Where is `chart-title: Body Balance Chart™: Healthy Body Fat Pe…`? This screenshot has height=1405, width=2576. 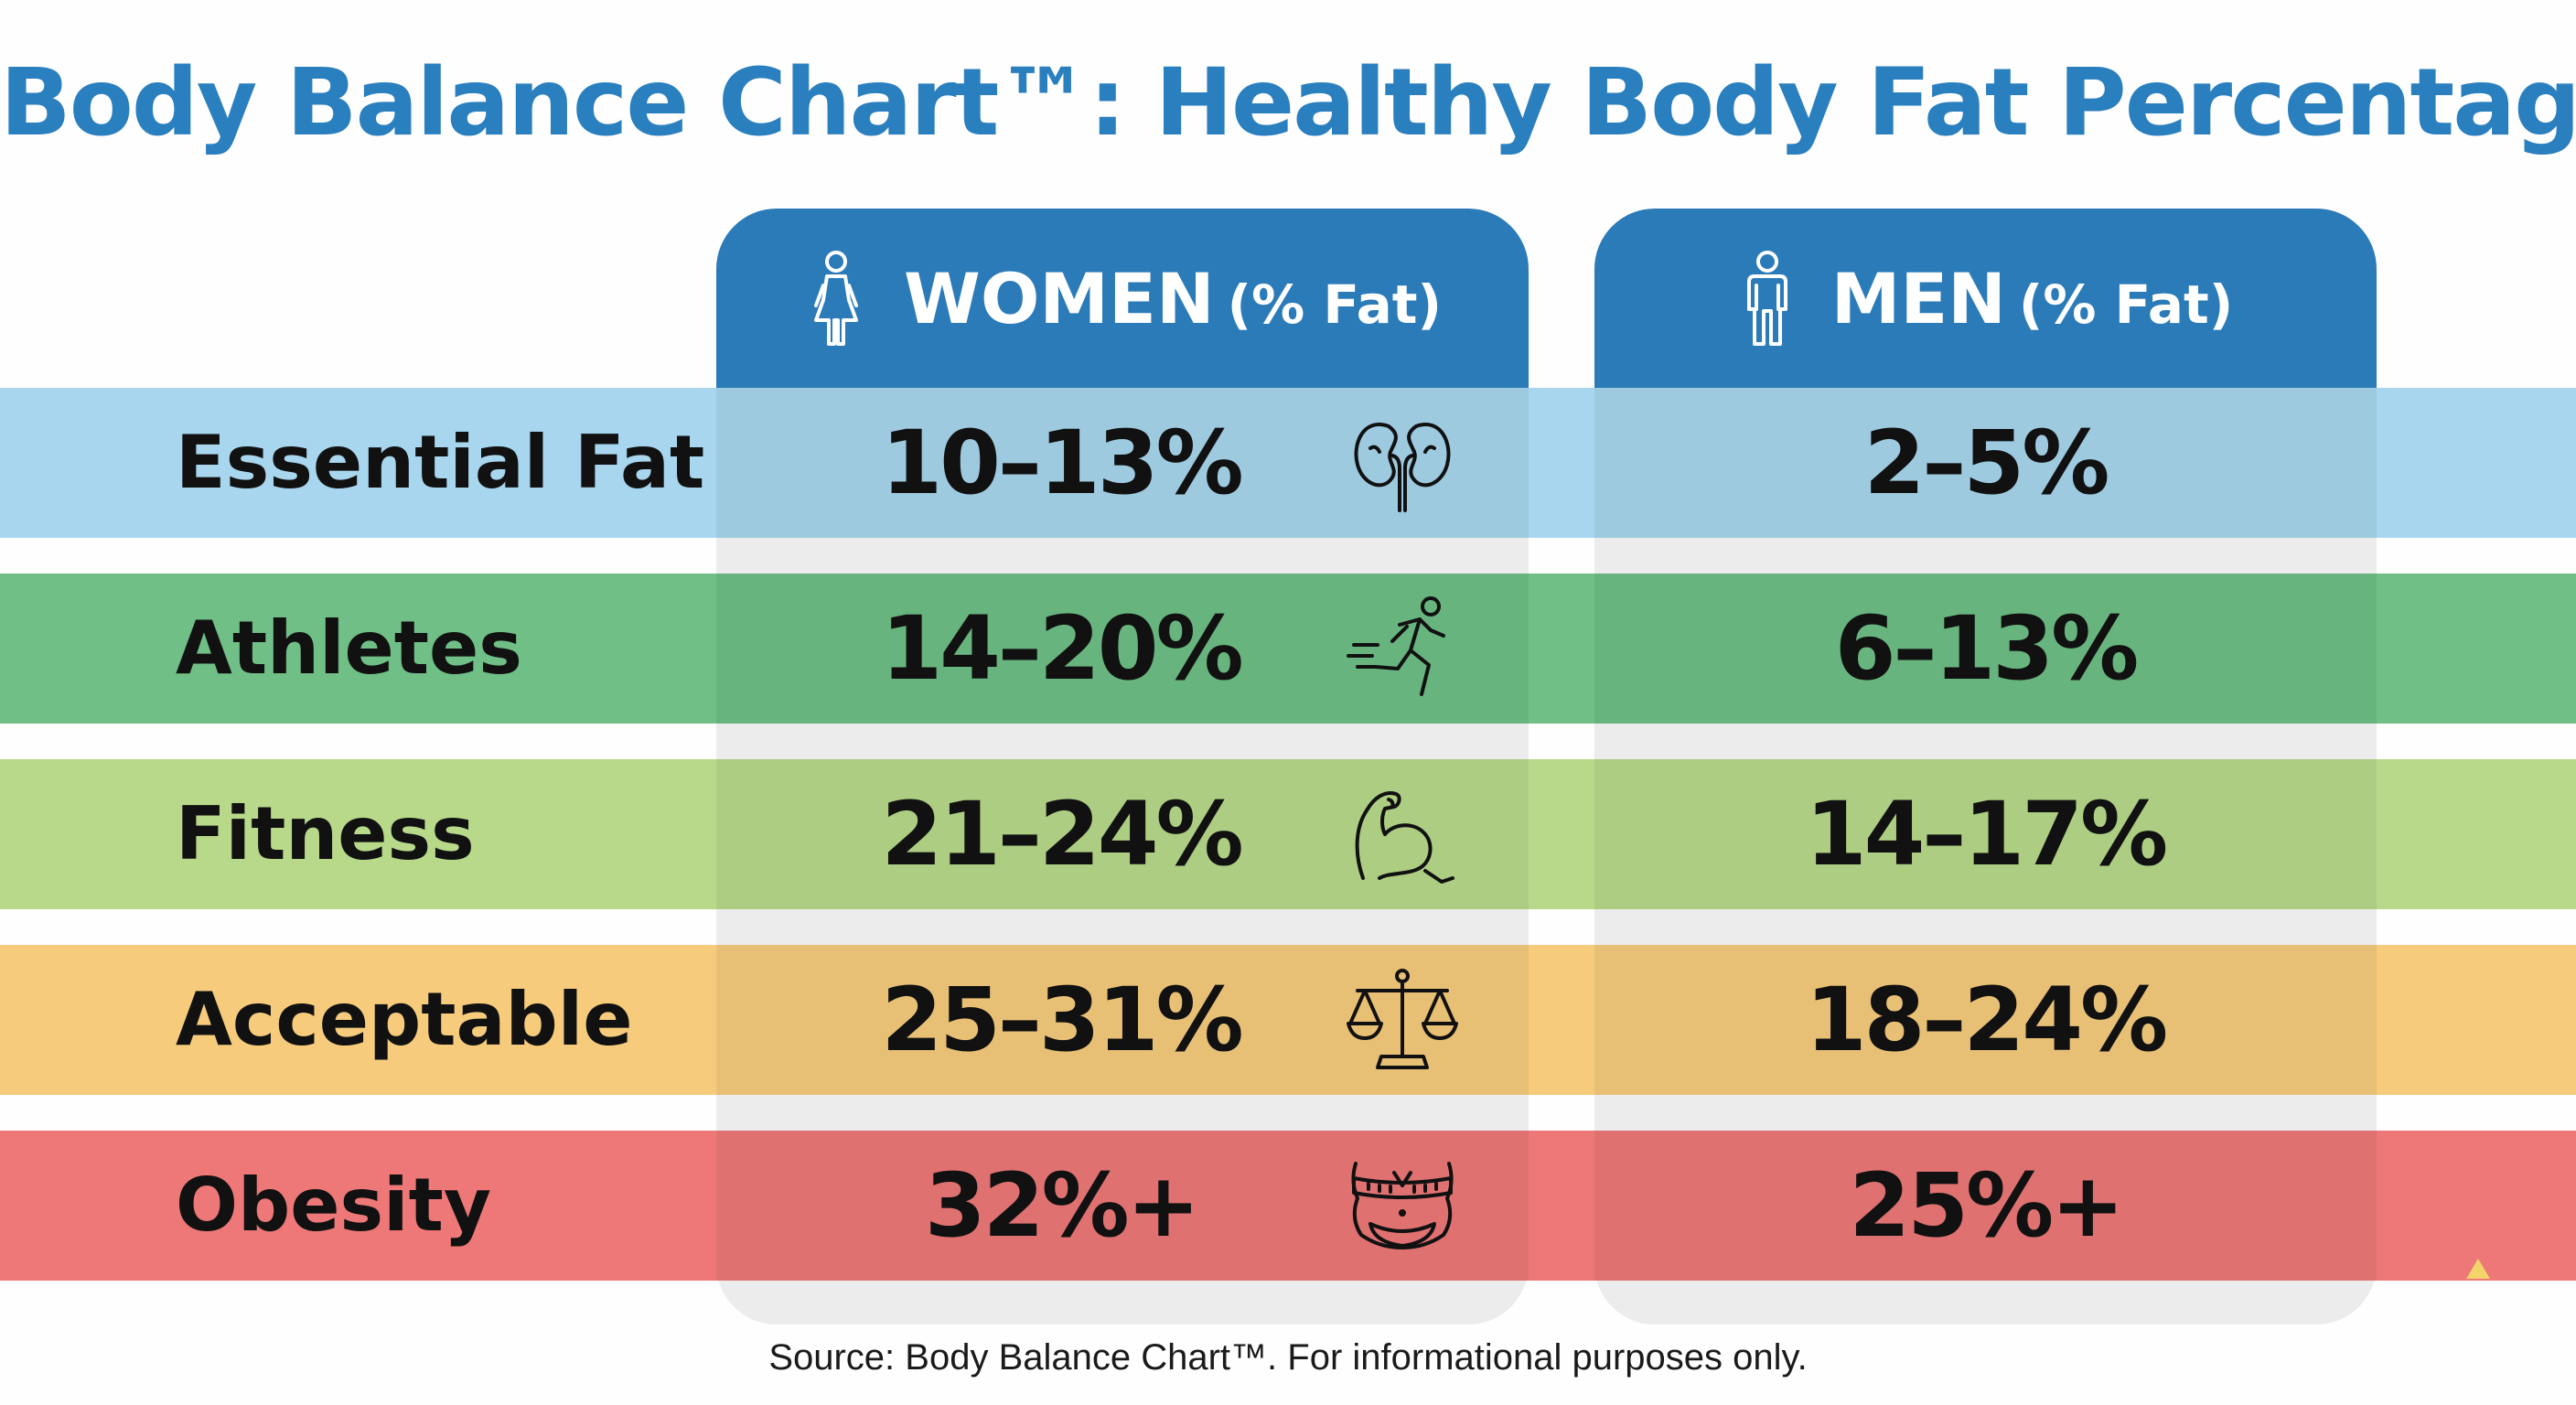 chart-title: Body Balance Chart™: Healthy Body Fat Pe… is located at coordinates (1288, 102).